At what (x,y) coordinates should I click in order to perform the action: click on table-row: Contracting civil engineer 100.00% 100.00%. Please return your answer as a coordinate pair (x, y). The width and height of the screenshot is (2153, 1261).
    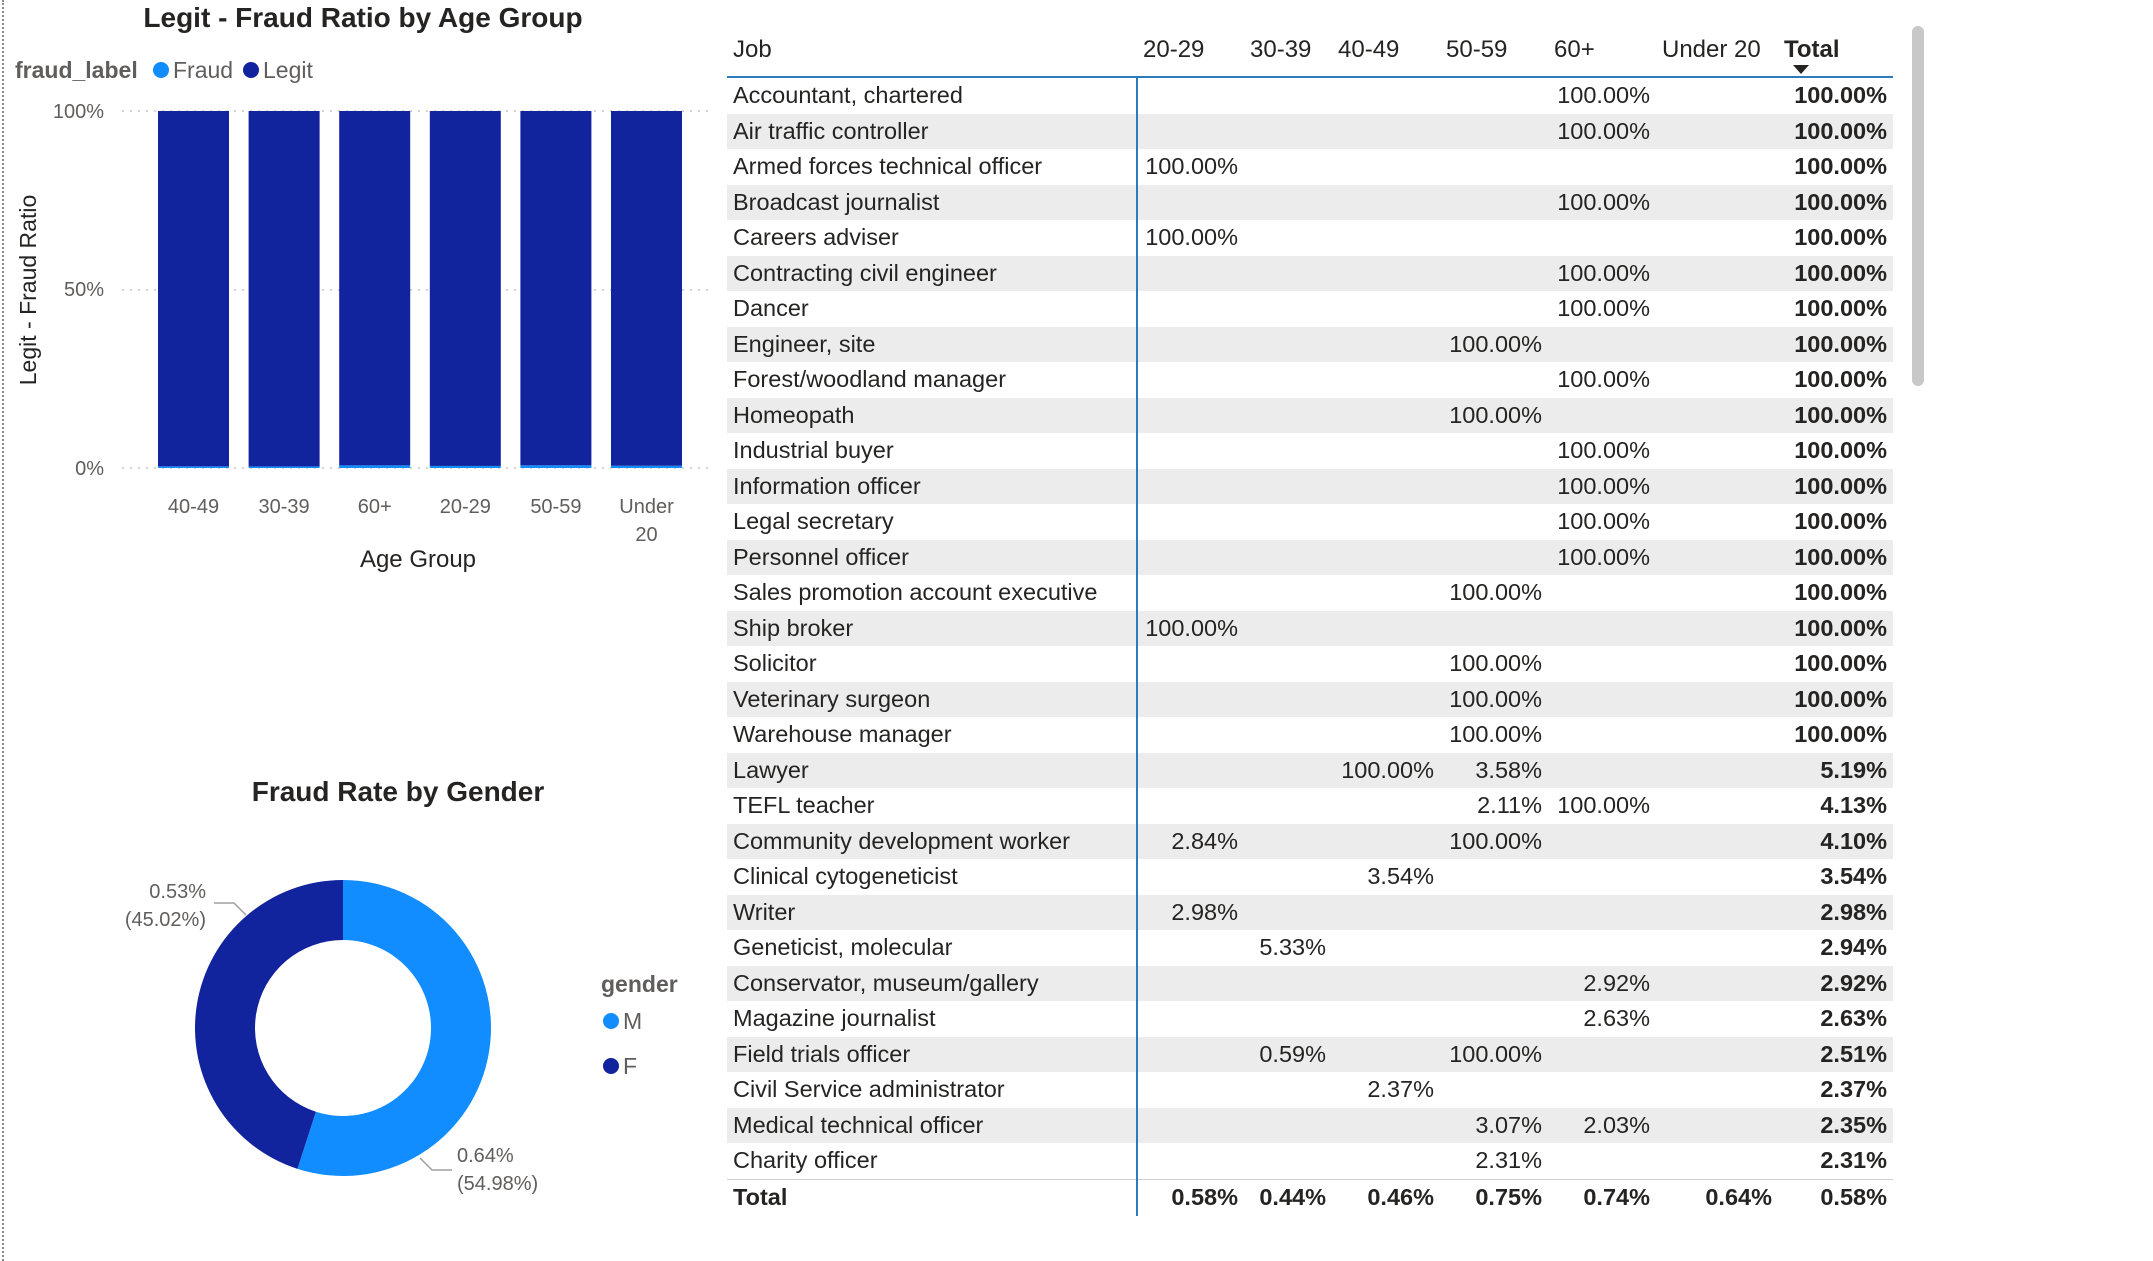
    Looking at the image, I should click on (1310, 273).